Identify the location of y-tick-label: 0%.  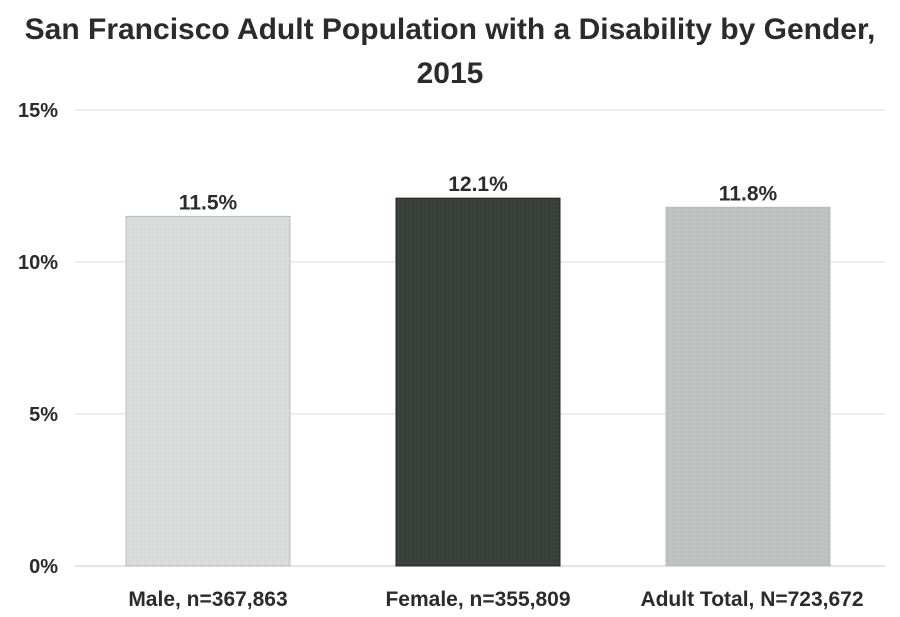
(43, 567).